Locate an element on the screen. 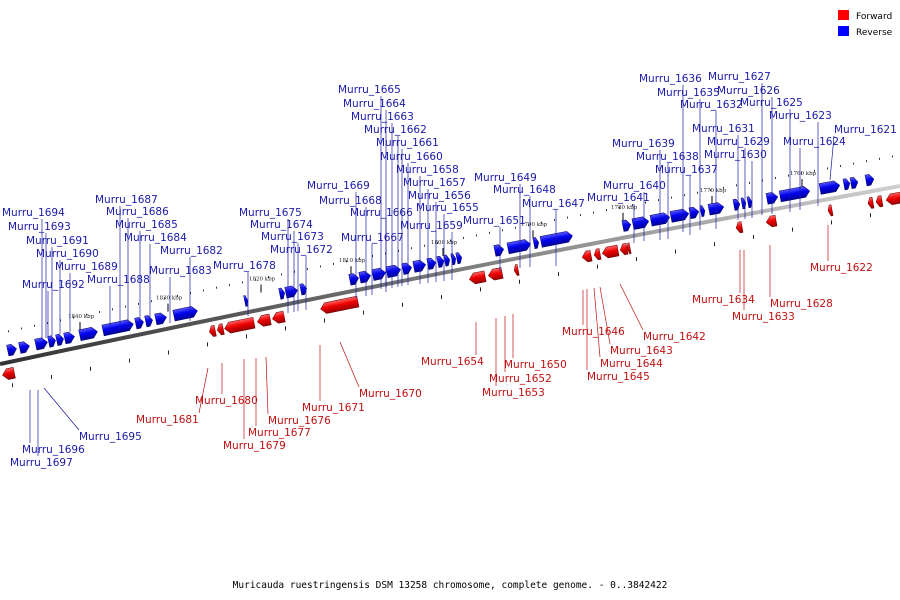  gene-label: Murru_1623 is located at coordinates (800, 116).